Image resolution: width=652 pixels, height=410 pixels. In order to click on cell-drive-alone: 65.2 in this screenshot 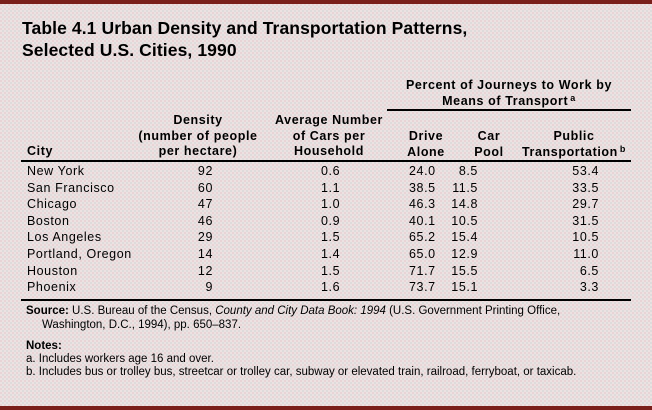, I will do `click(422, 237)`.